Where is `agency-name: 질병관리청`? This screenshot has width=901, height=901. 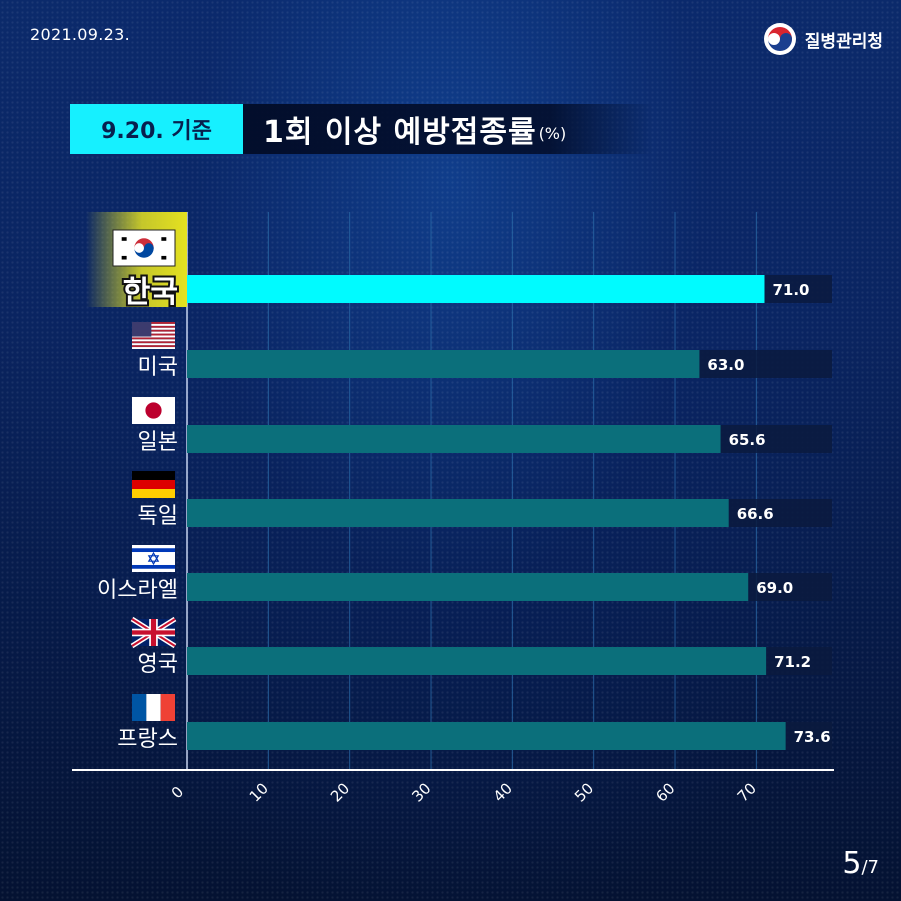 agency-name: 질병관리청 is located at coordinates (843, 41).